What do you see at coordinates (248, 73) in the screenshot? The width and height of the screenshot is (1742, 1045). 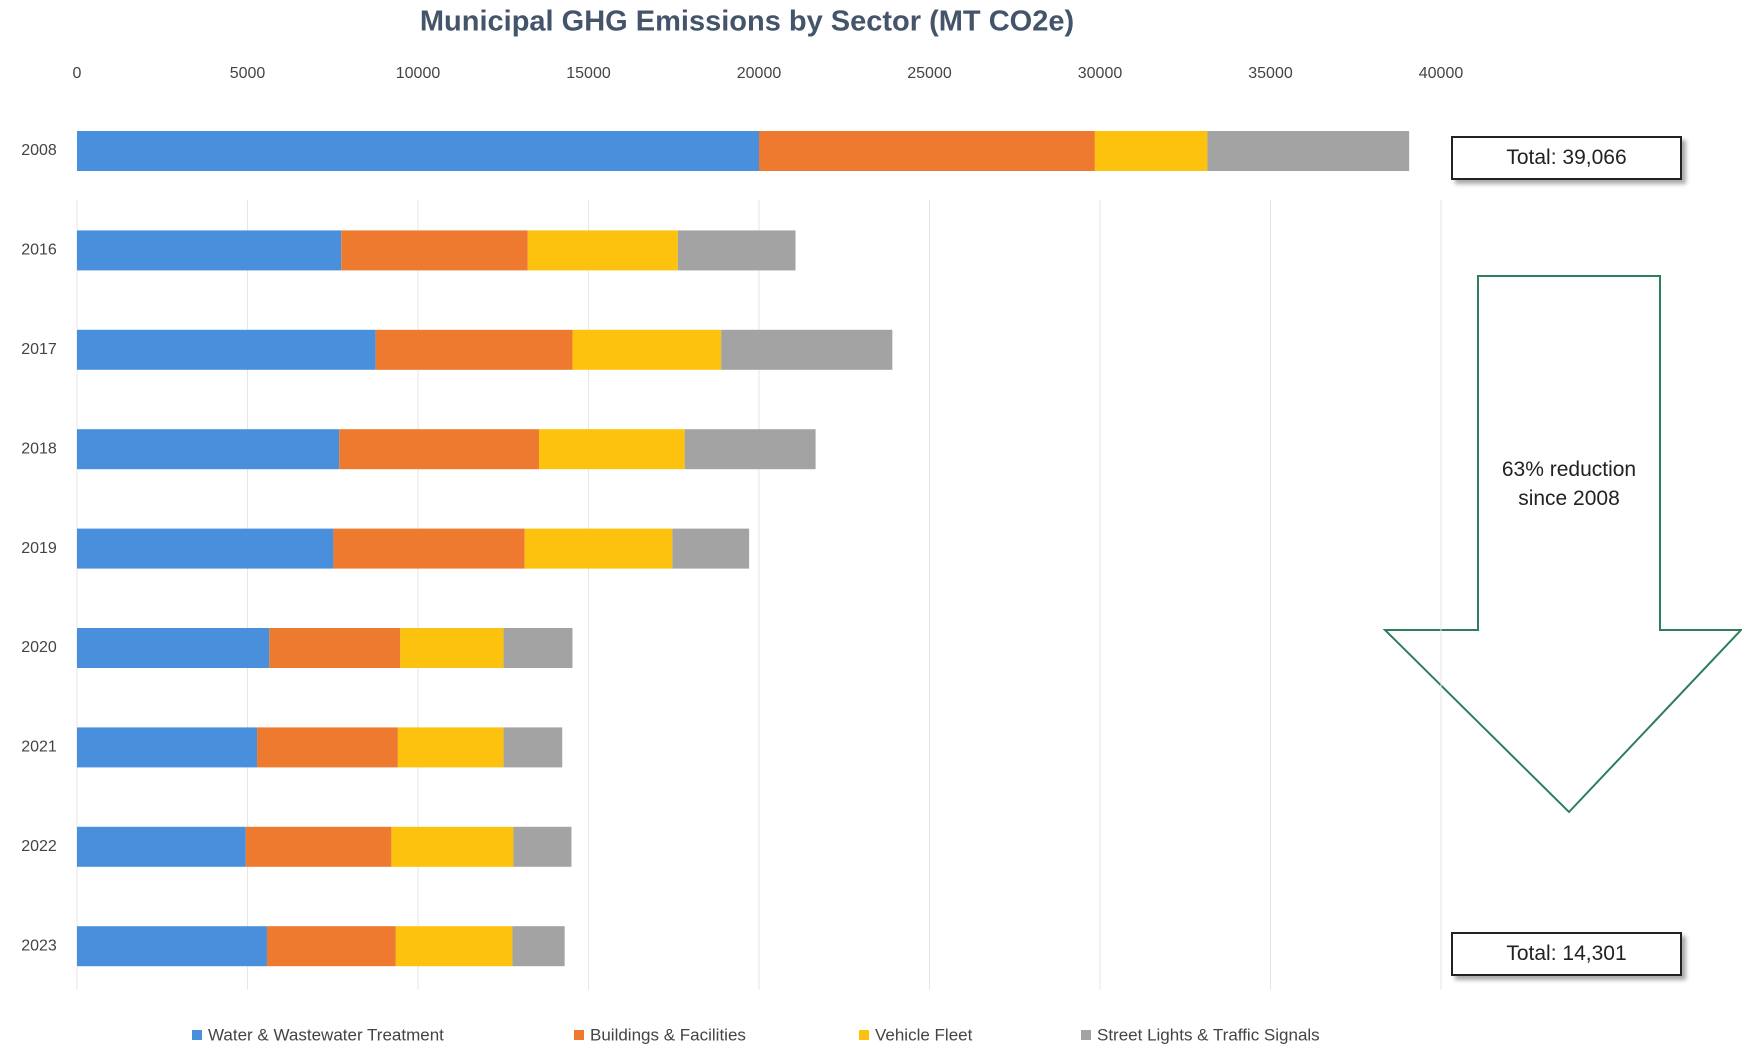 I see `x-tick-label: 5000` at bounding box center [248, 73].